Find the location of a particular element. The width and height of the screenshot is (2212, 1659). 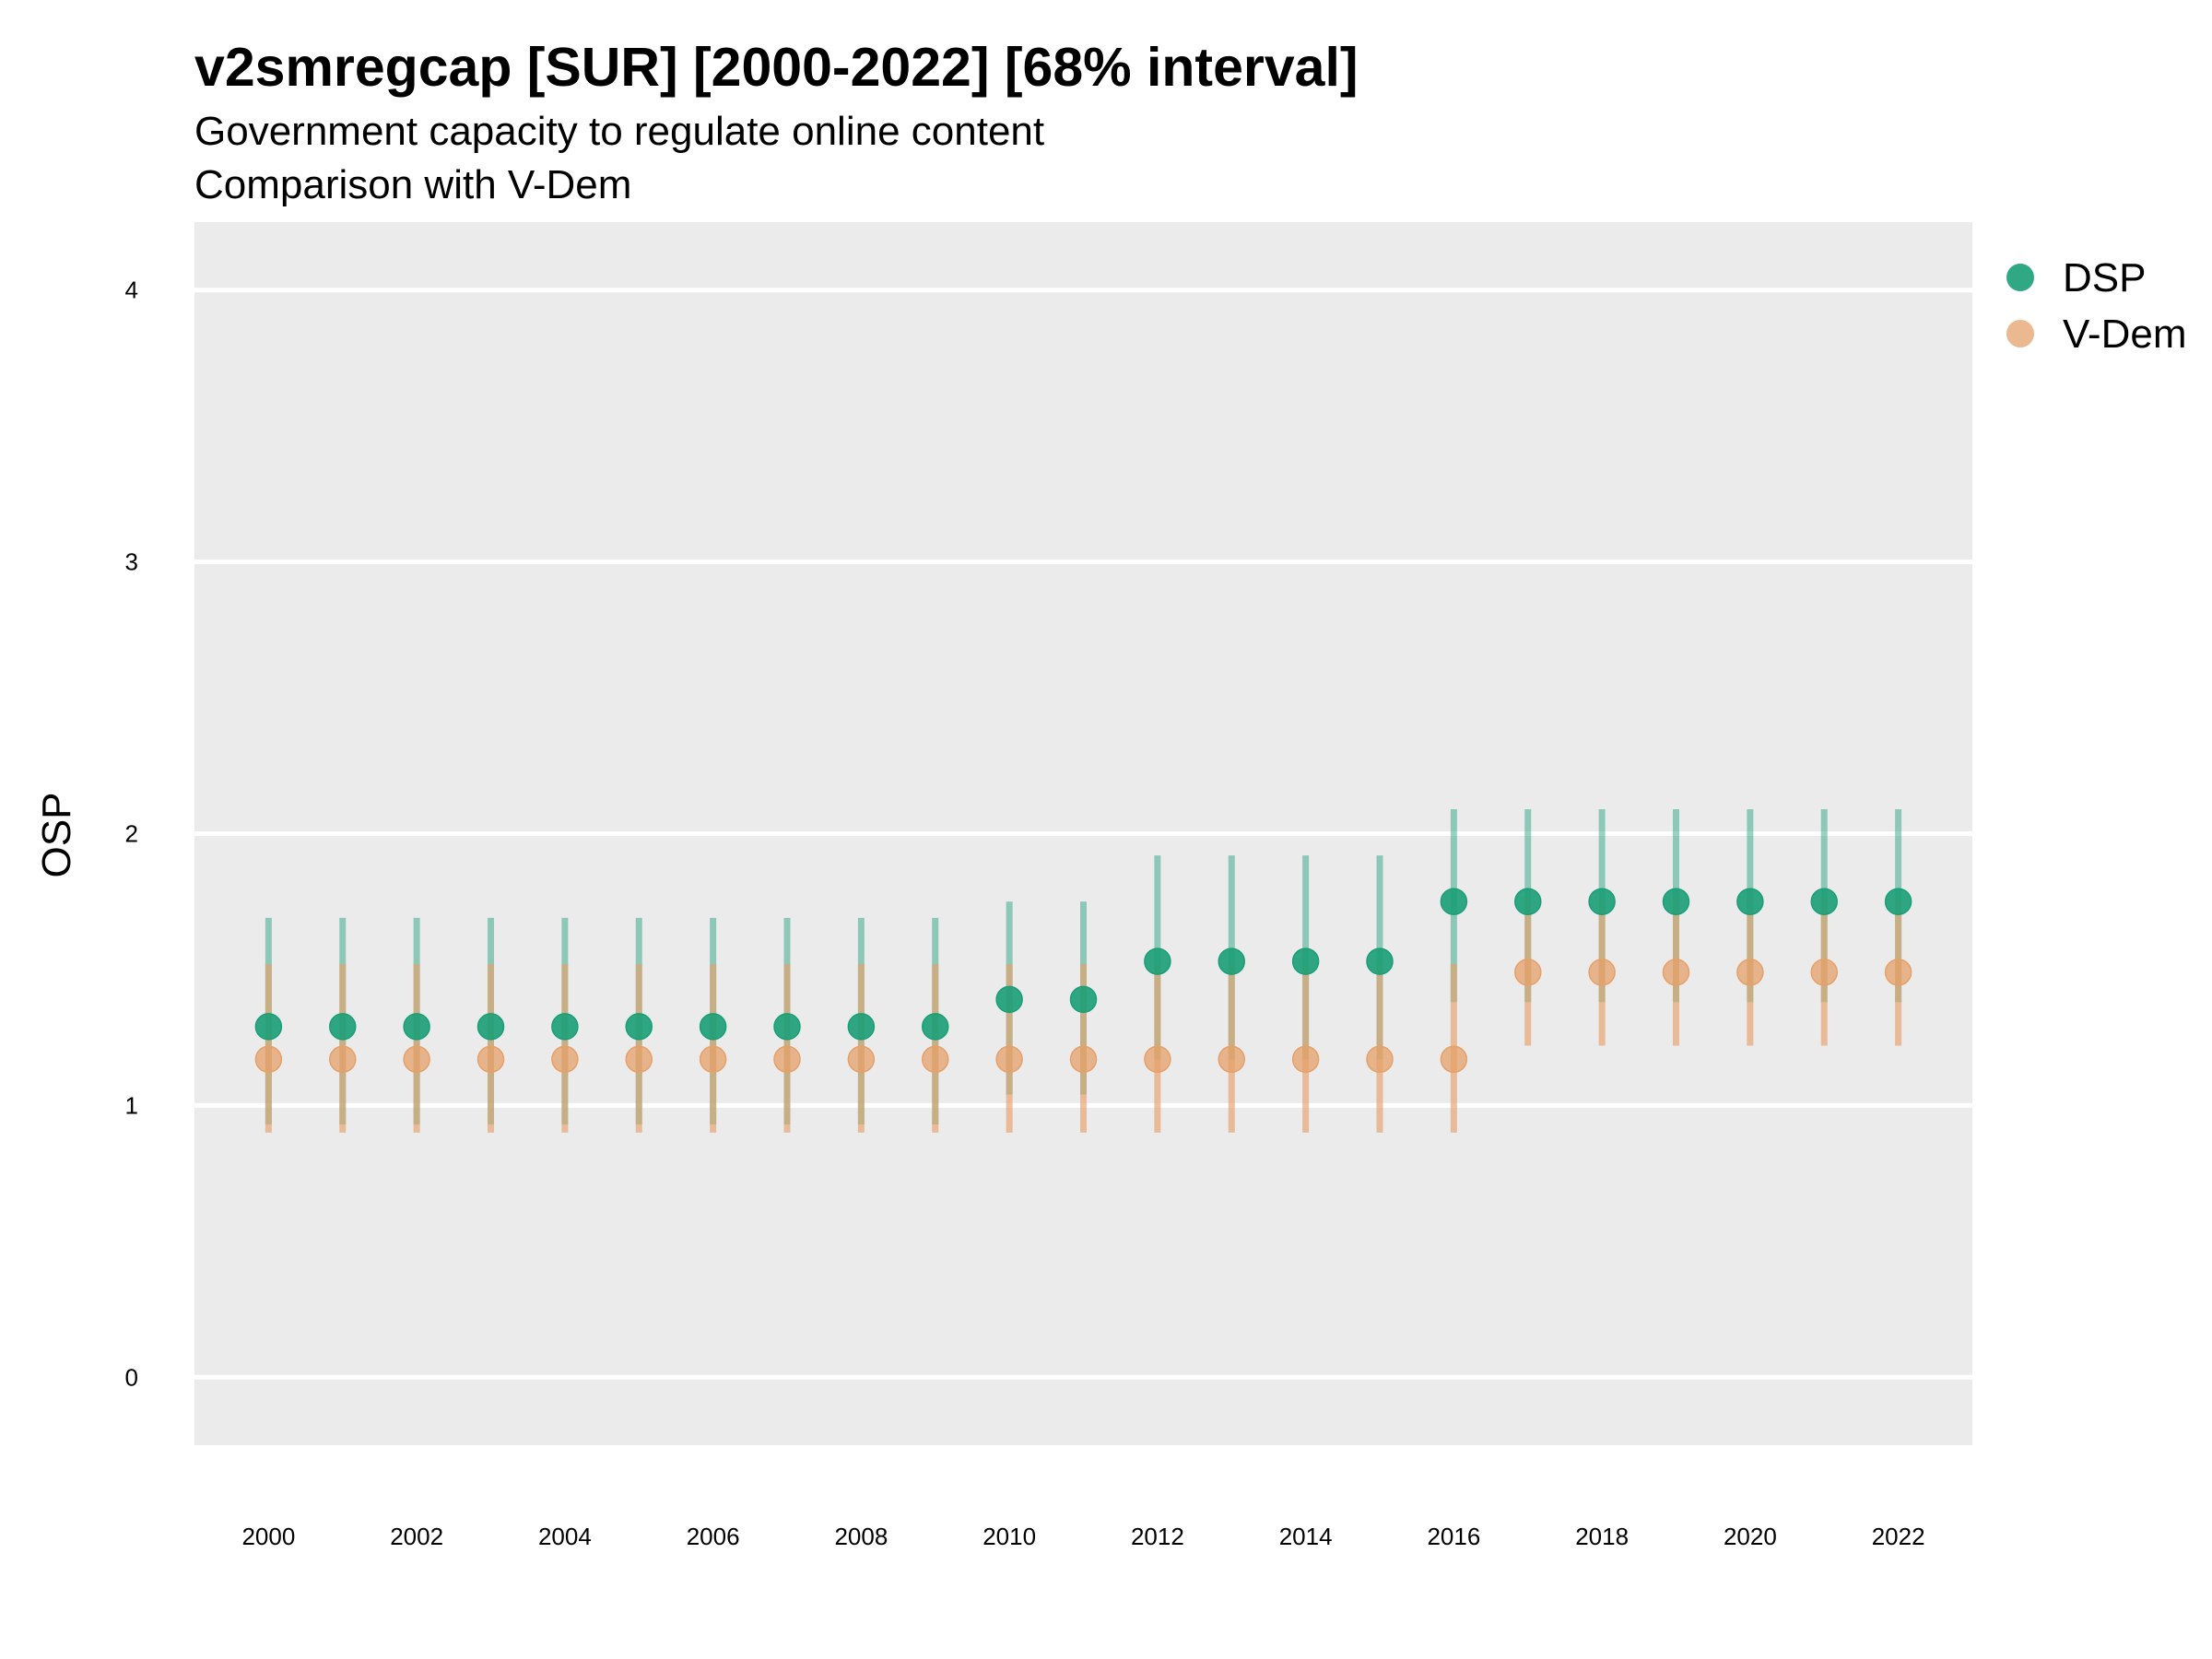

v-dem-point-2013 is located at coordinates (1231, 1059).